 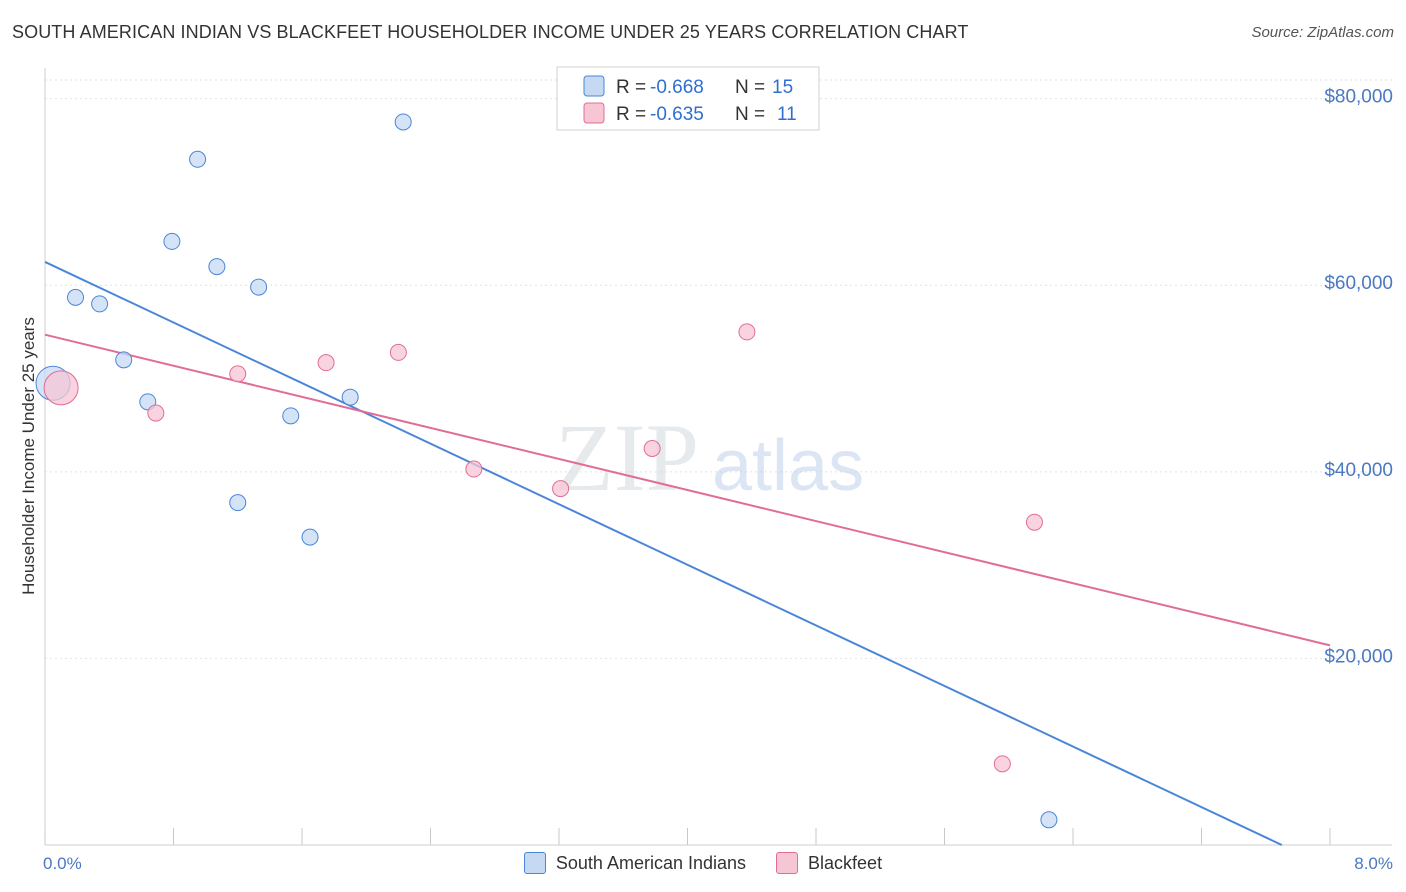 I want to click on watermark-atlas: atlas, so click(x=788, y=466).